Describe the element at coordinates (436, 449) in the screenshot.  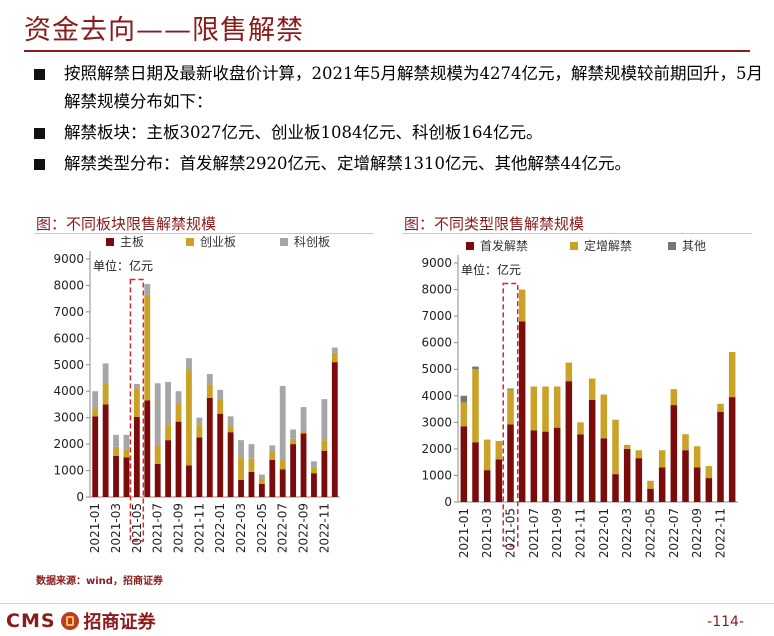
I see `chart2-y-tick-label: 2000` at that location.